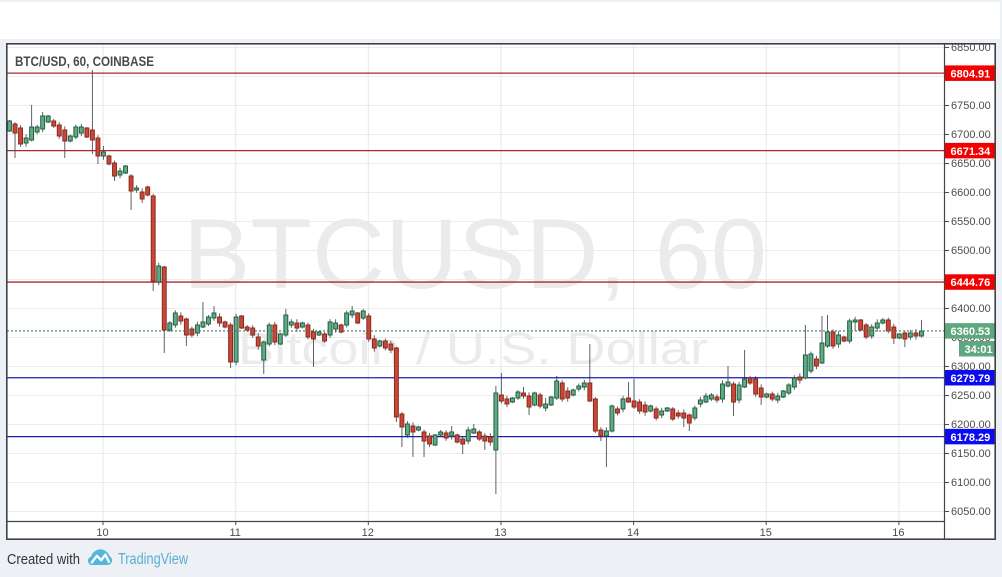 Image resolution: width=1002 pixels, height=577 pixels. What do you see at coordinates (971, 454) in the screenshot?
I see `svg-text: 6150.00` at bounding box center [971, 454].